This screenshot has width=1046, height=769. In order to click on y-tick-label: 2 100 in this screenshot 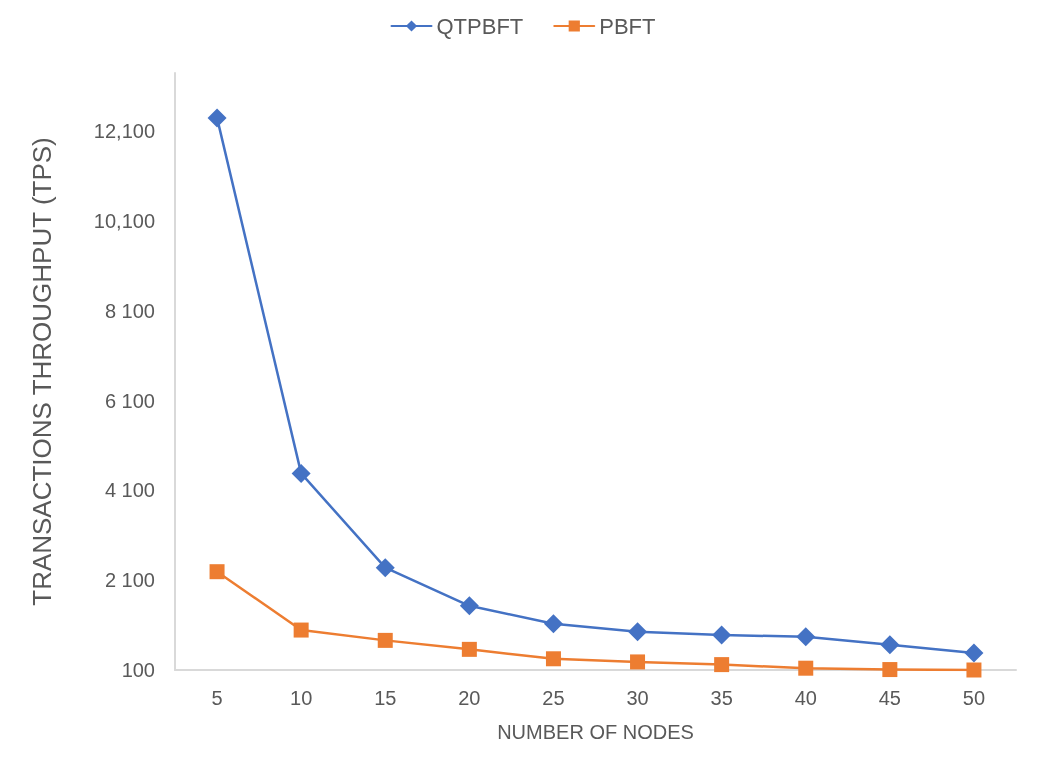, I will do `click(129, 580)`.